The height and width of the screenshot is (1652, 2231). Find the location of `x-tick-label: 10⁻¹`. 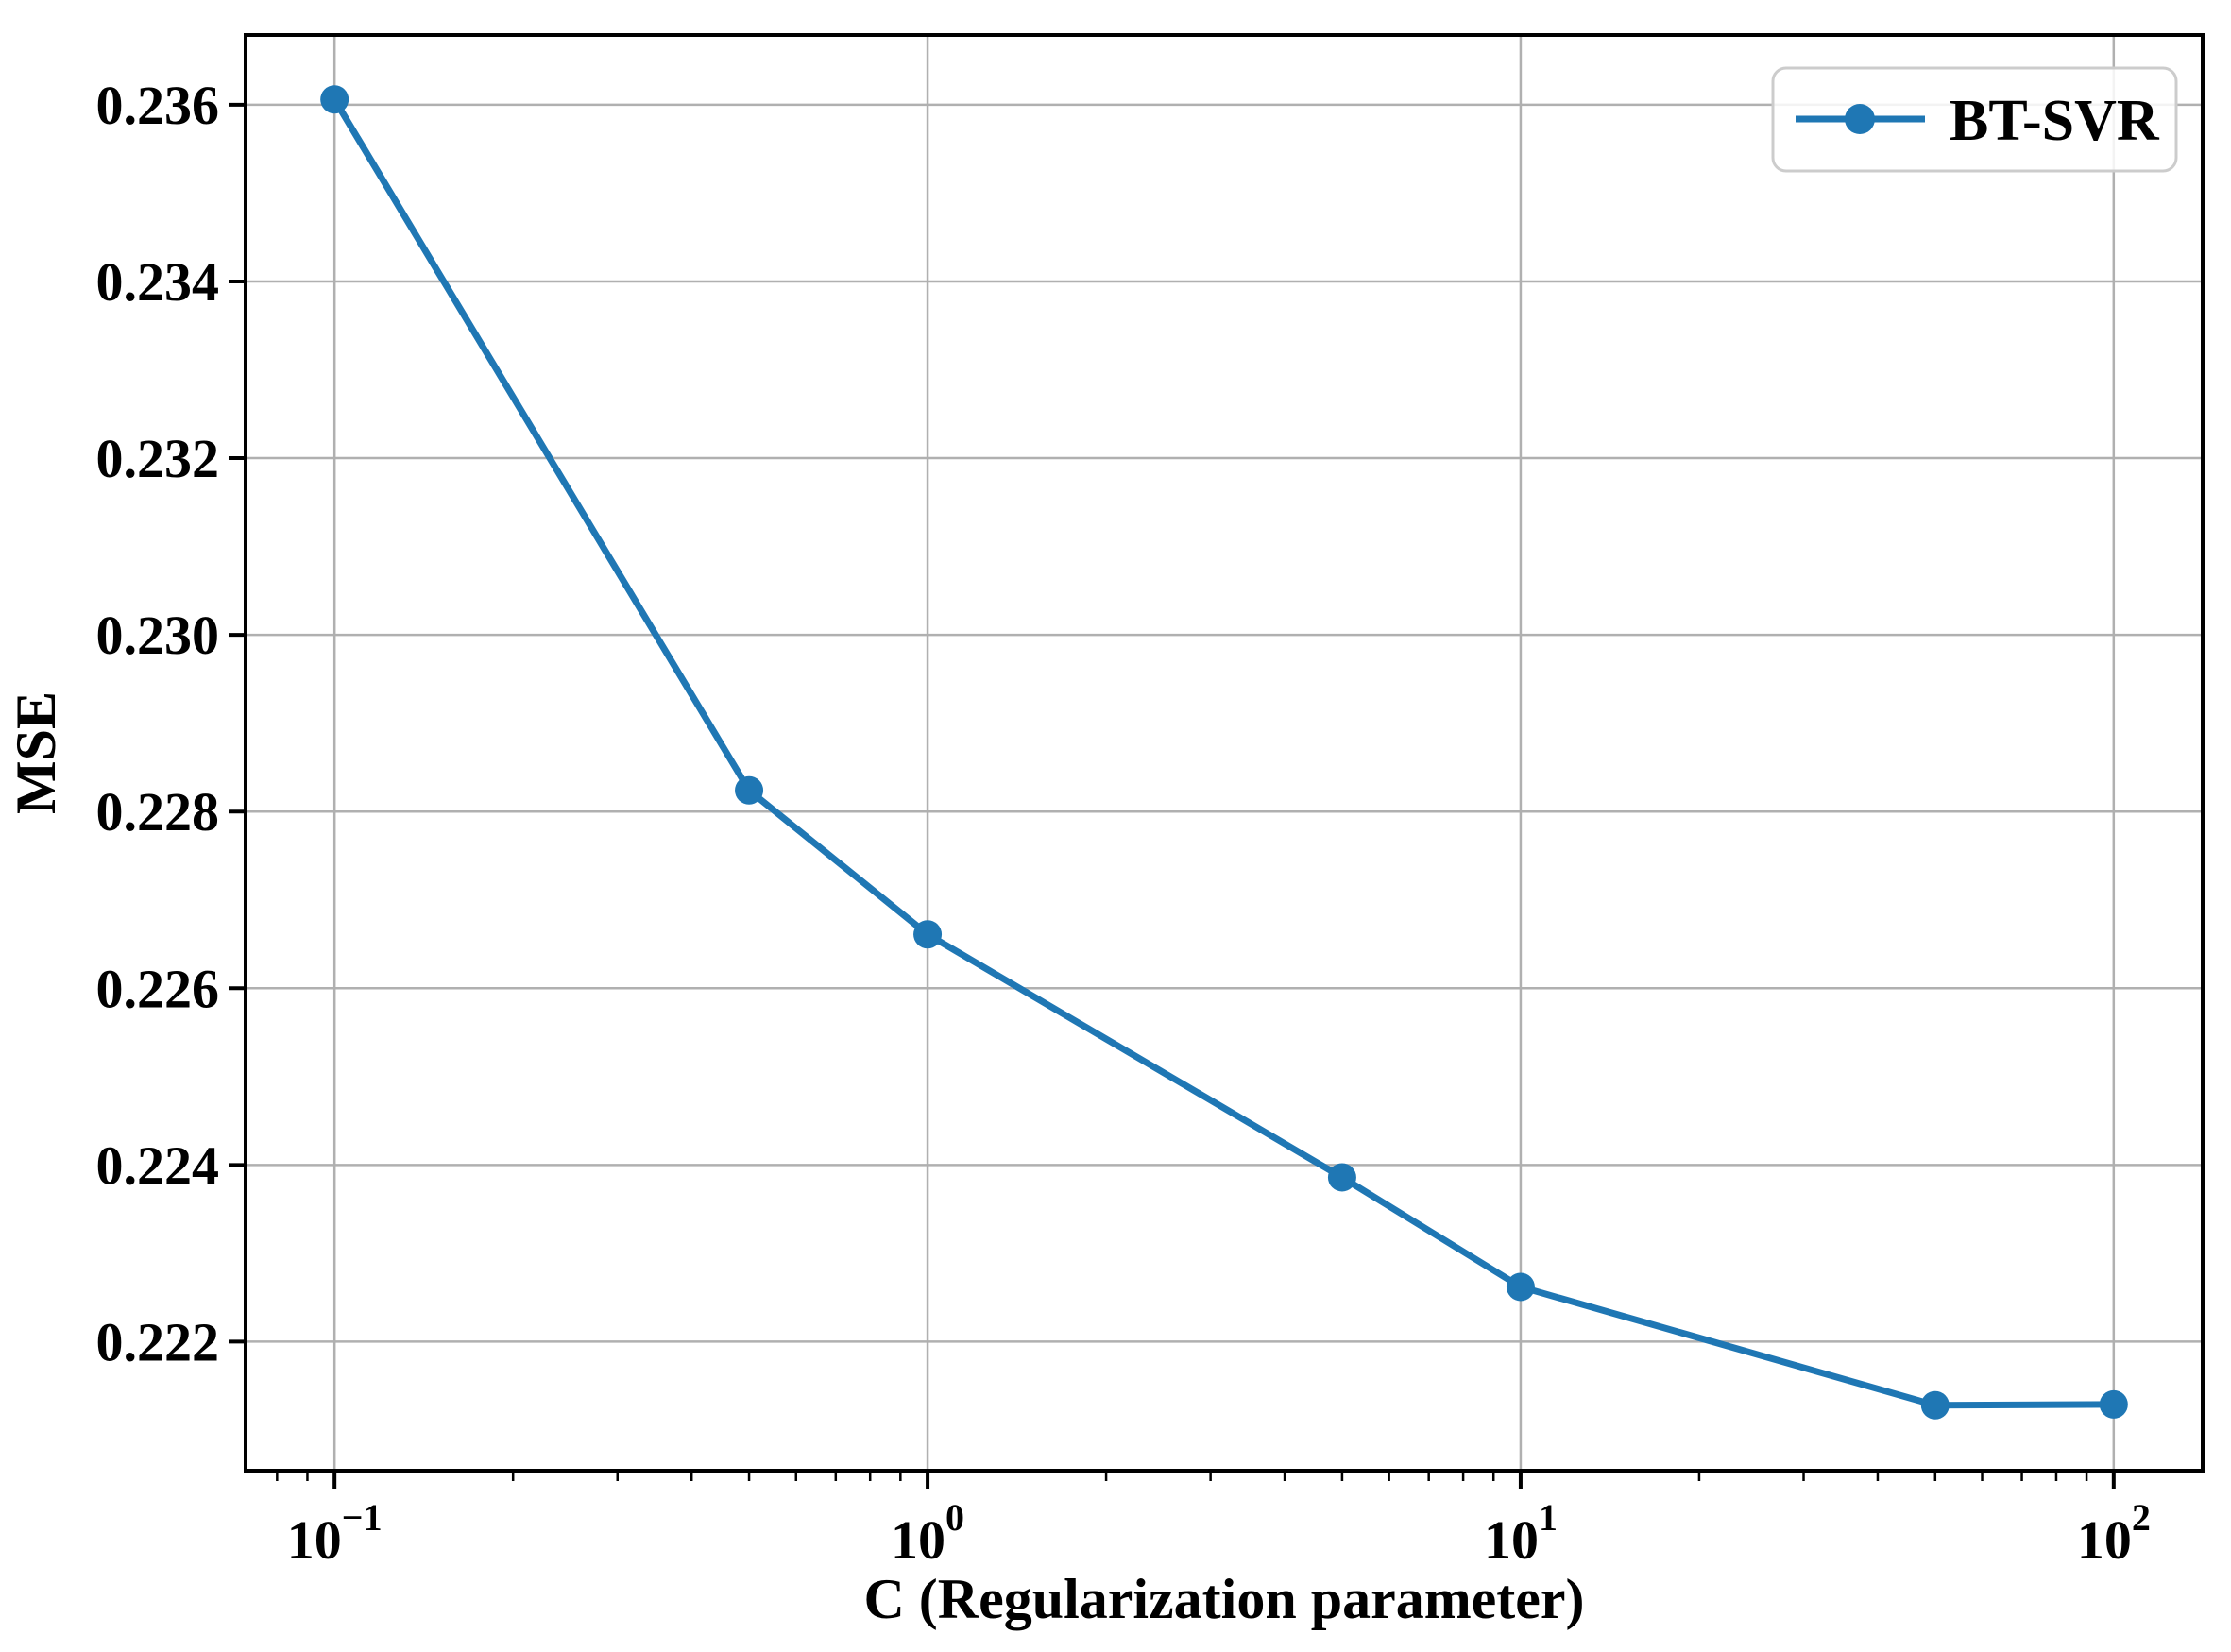

x-tick-label: 10⁻¹ is located at coordinates (335, 1533).